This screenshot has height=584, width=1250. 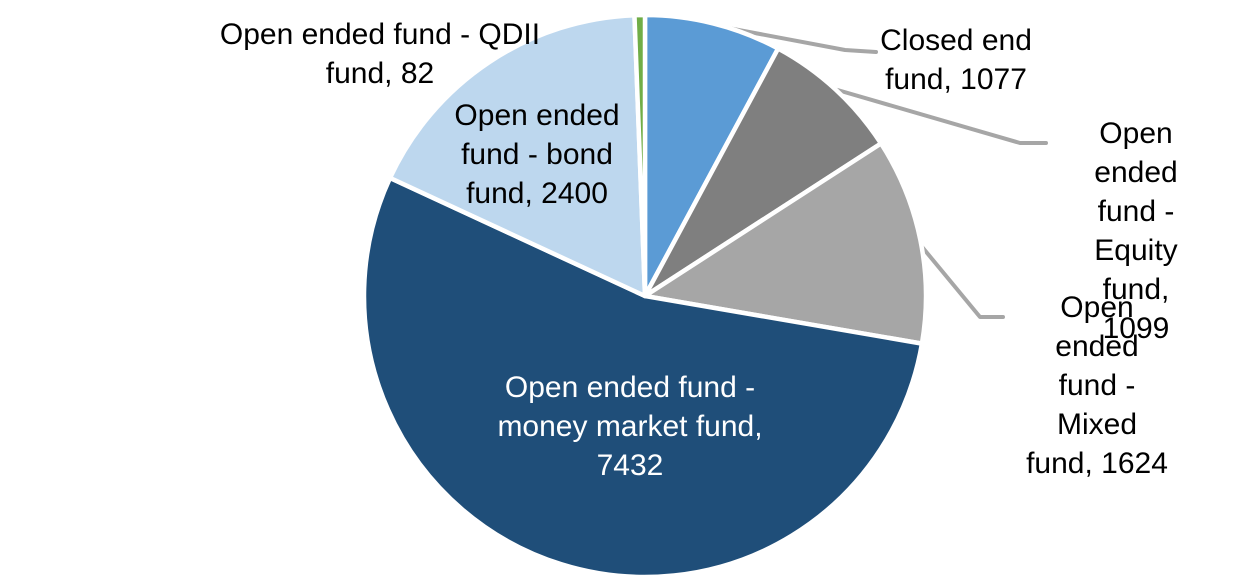 What do you see at coordinates (956, 60) in the screenshot?
I see `label-closed-end-fund: Closed end fund, 1077` at bounding box center [956, 60].